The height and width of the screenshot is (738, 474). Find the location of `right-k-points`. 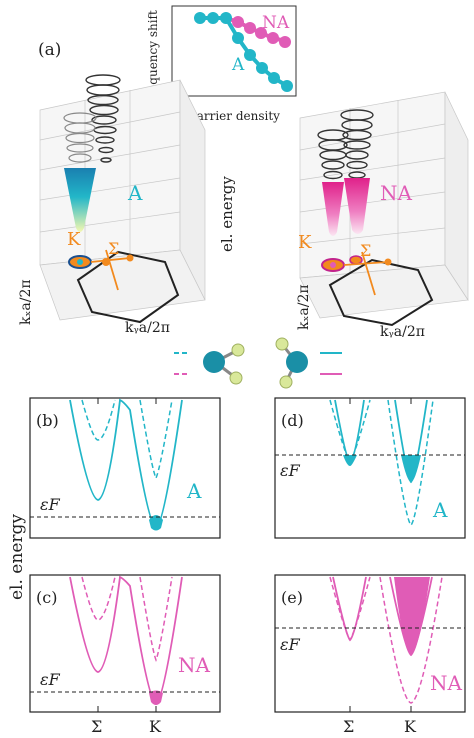

right-k-points is located at coordinates (356, 273).